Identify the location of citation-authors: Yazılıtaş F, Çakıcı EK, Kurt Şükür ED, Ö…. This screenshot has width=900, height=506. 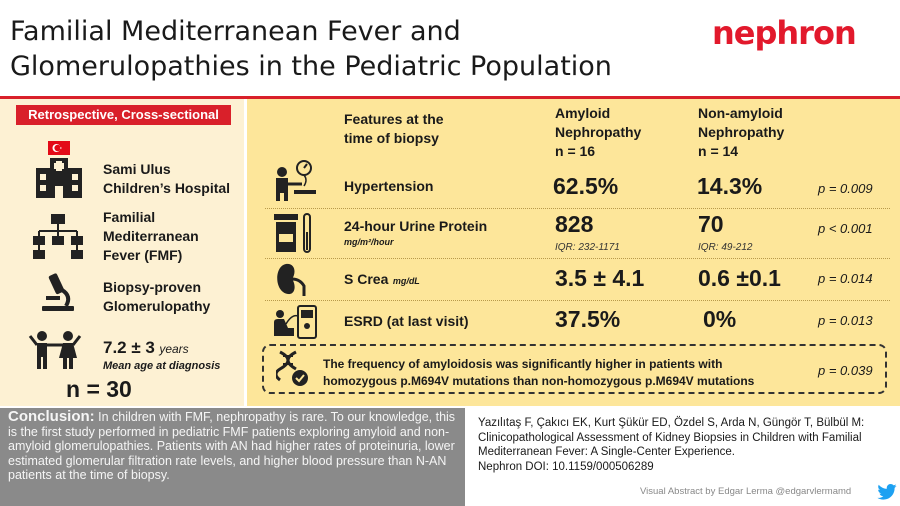
(671, 423).